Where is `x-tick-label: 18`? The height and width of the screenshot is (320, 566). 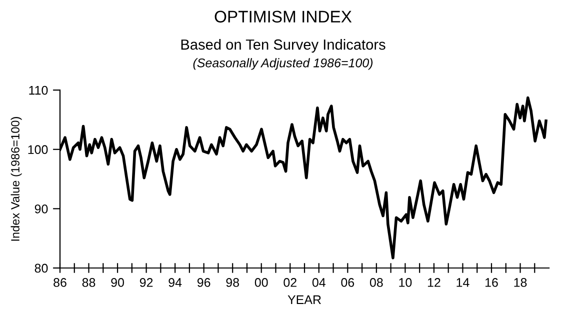 x-tick-label: 18 is located at coordinates (520, 282).